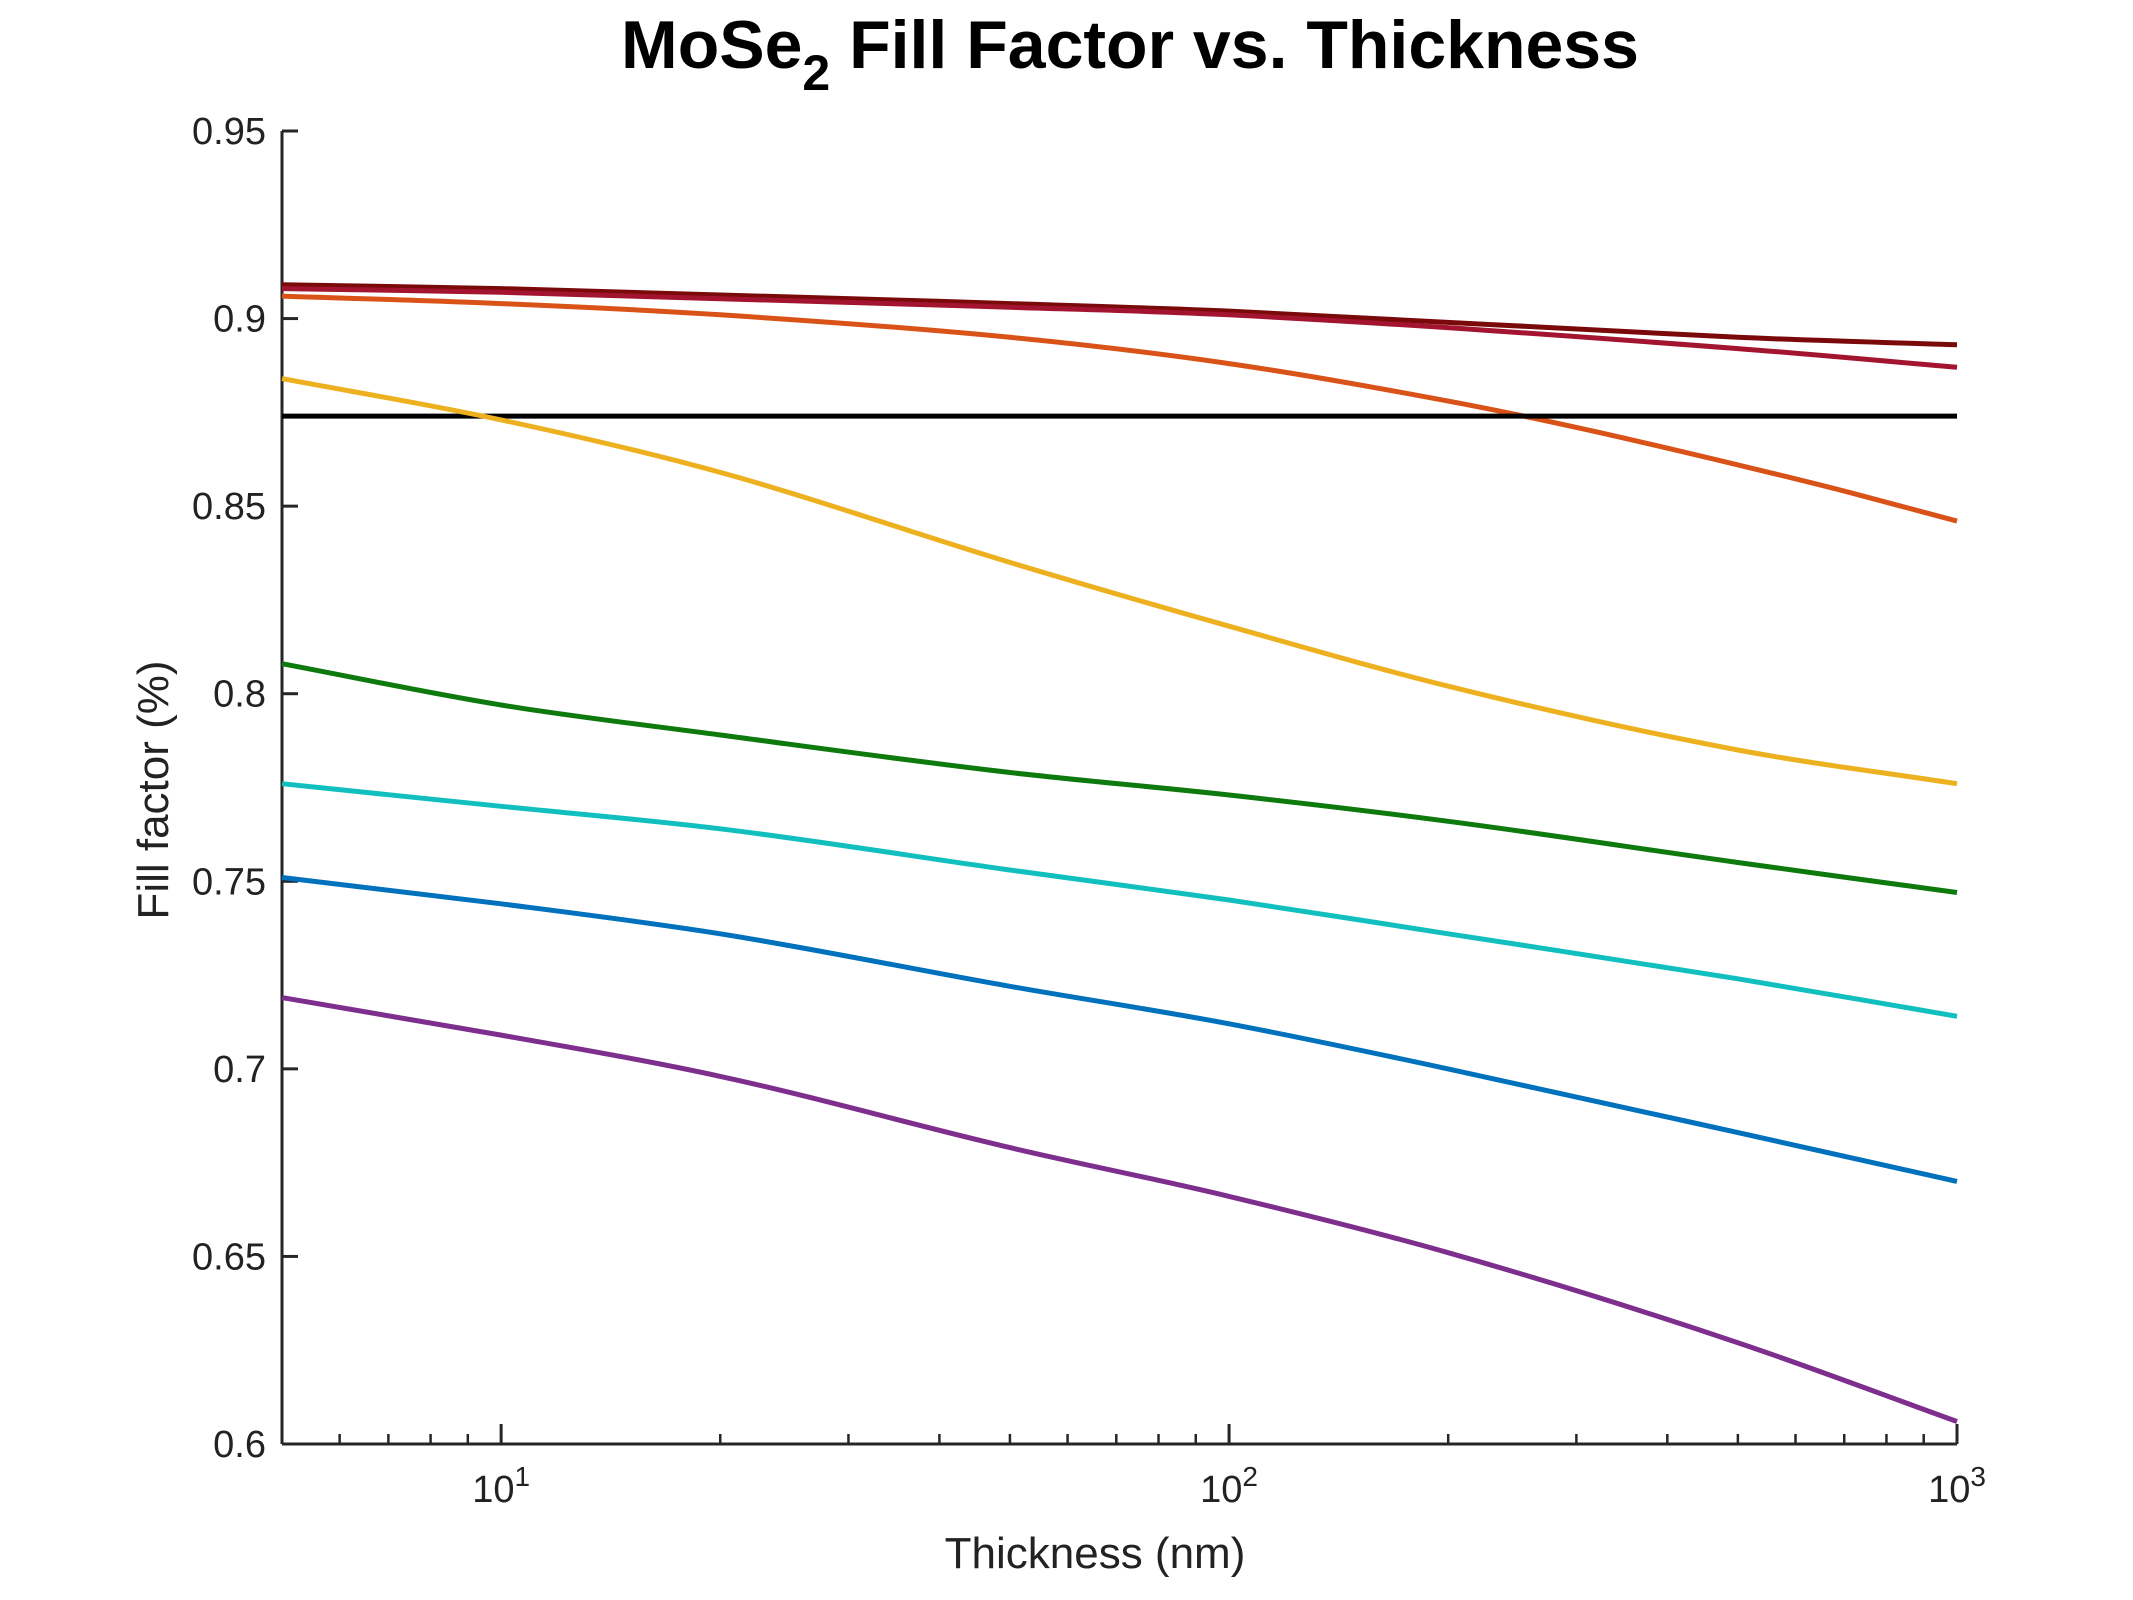 This screenshot has width=2133, height=1600. What do you see at coordinates (1229, 1486) in the screenshot?
I see `x-tick-label: 10²` at bounding box center [1229, 1486].